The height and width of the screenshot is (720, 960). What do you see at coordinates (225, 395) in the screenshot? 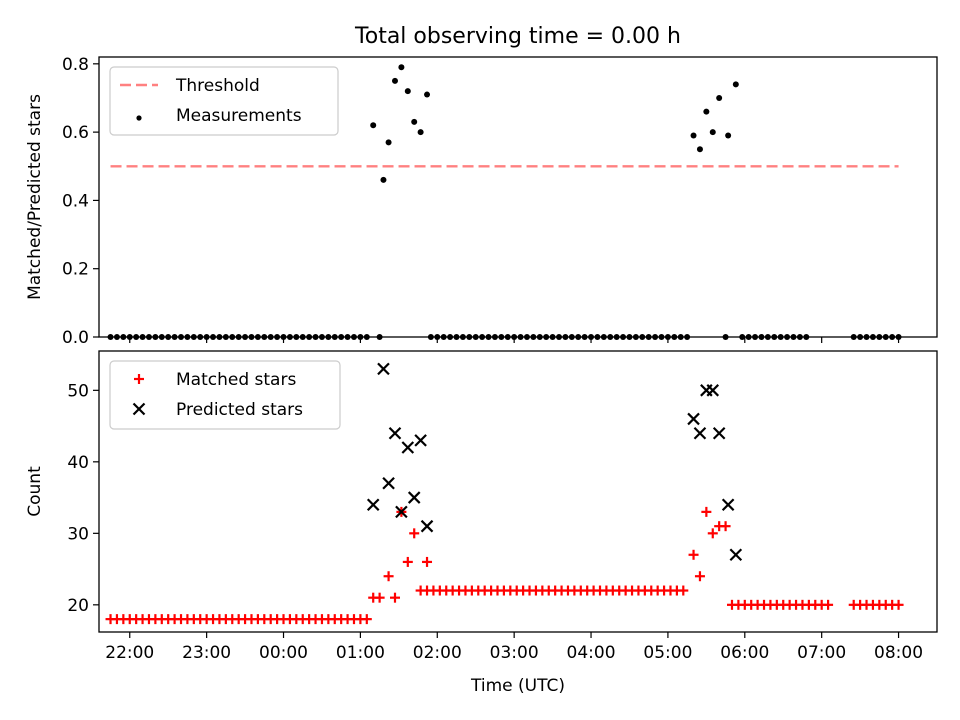
I see `legend: Matched stars Predicted stars` at bounding box center [225, 395].